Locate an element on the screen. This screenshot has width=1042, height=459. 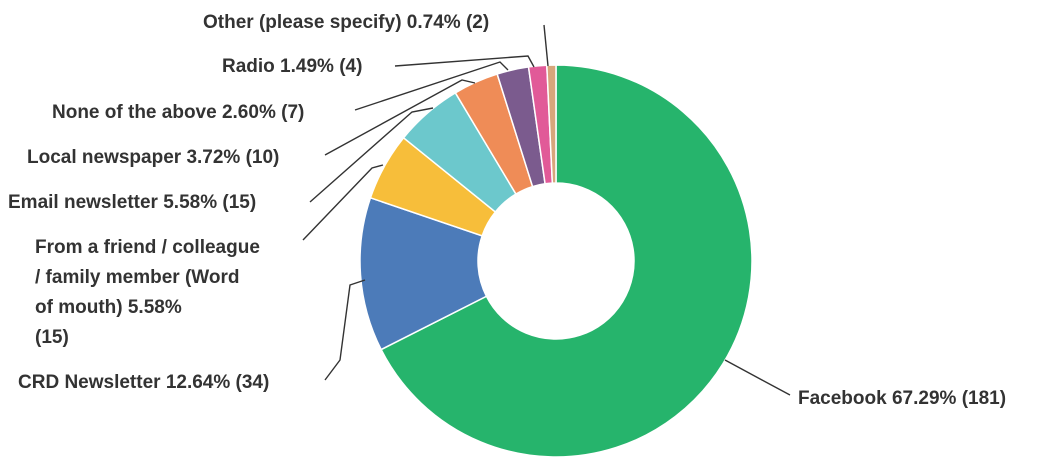
leader-line-other is located at coordinates (546, 45).